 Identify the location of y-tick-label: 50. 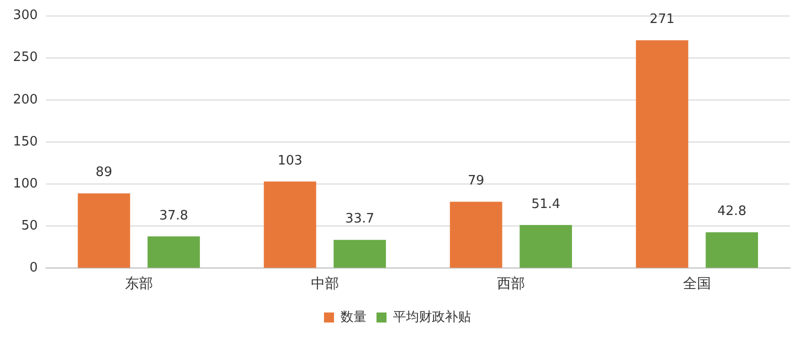
(29, 226).